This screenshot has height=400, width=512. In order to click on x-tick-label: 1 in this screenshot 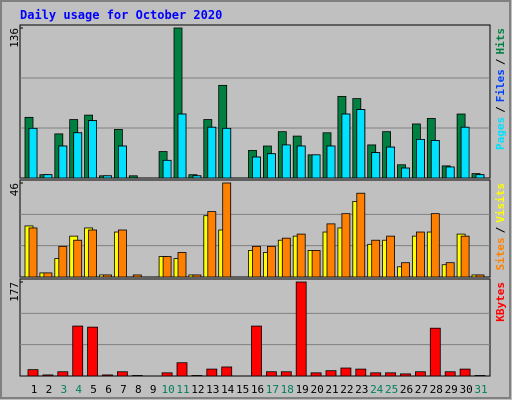, I will do `click(34, 389)`.